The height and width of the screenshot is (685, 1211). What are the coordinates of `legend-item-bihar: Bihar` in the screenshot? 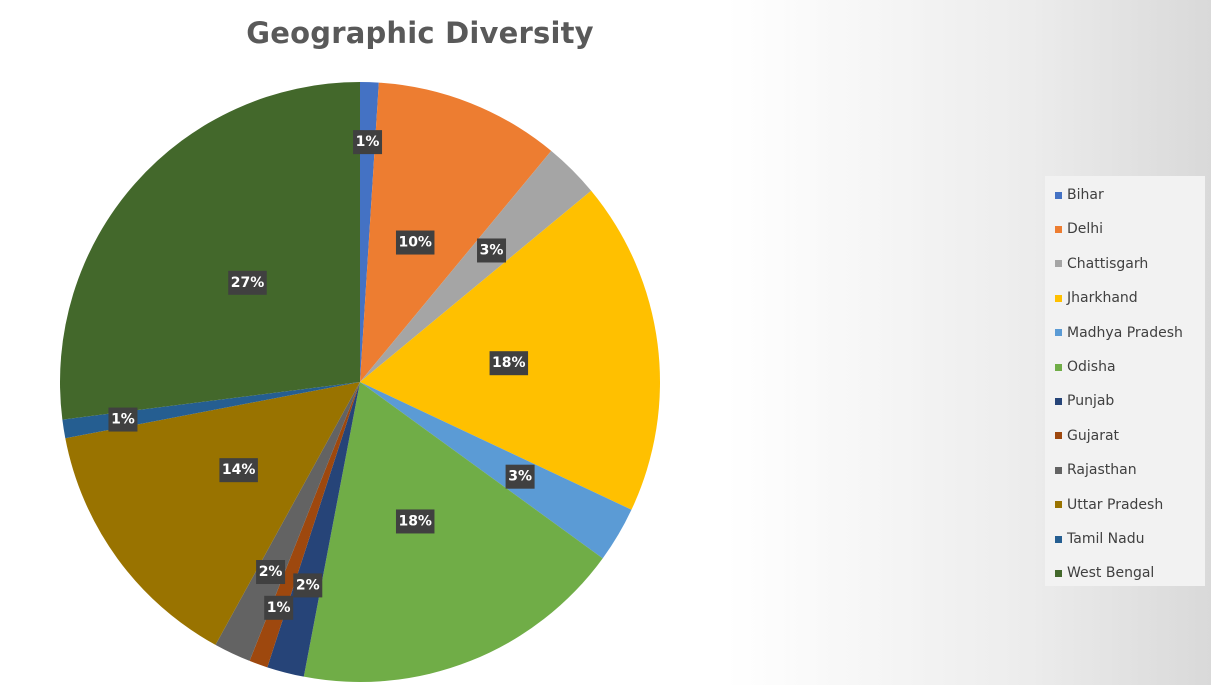 It's located at (1079, 195).